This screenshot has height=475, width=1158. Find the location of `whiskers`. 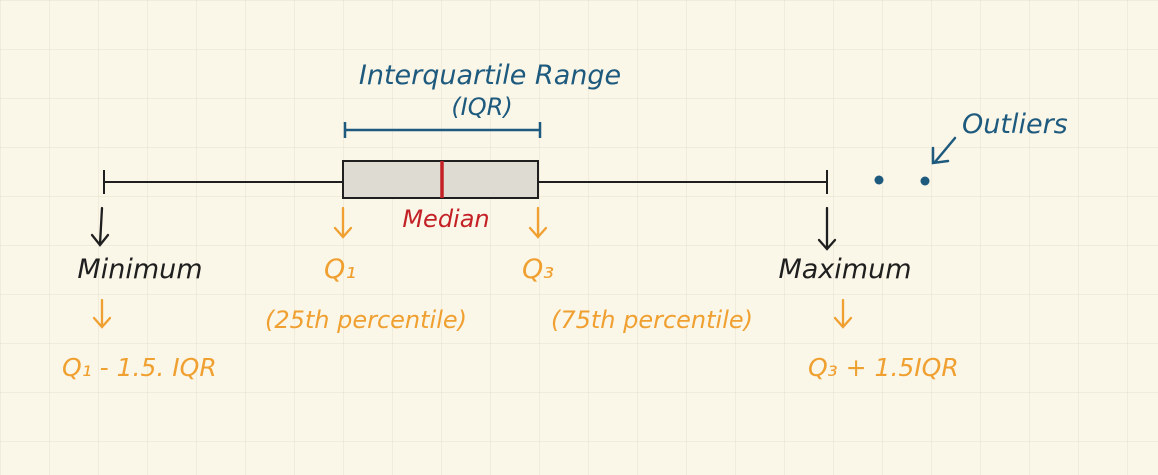

whiskers is located at coordinates (465, 182).